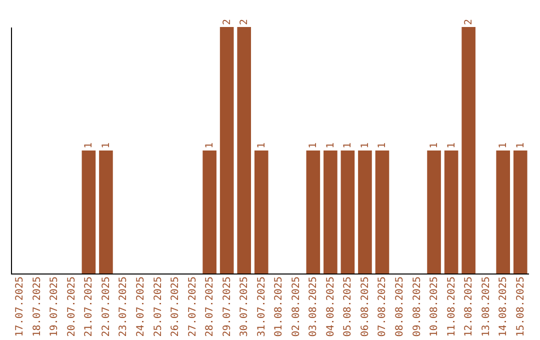 The width and height of the screenshot is (540, 340). I want to click on x-tick-label: 17.07.2025, so click(20, 306).